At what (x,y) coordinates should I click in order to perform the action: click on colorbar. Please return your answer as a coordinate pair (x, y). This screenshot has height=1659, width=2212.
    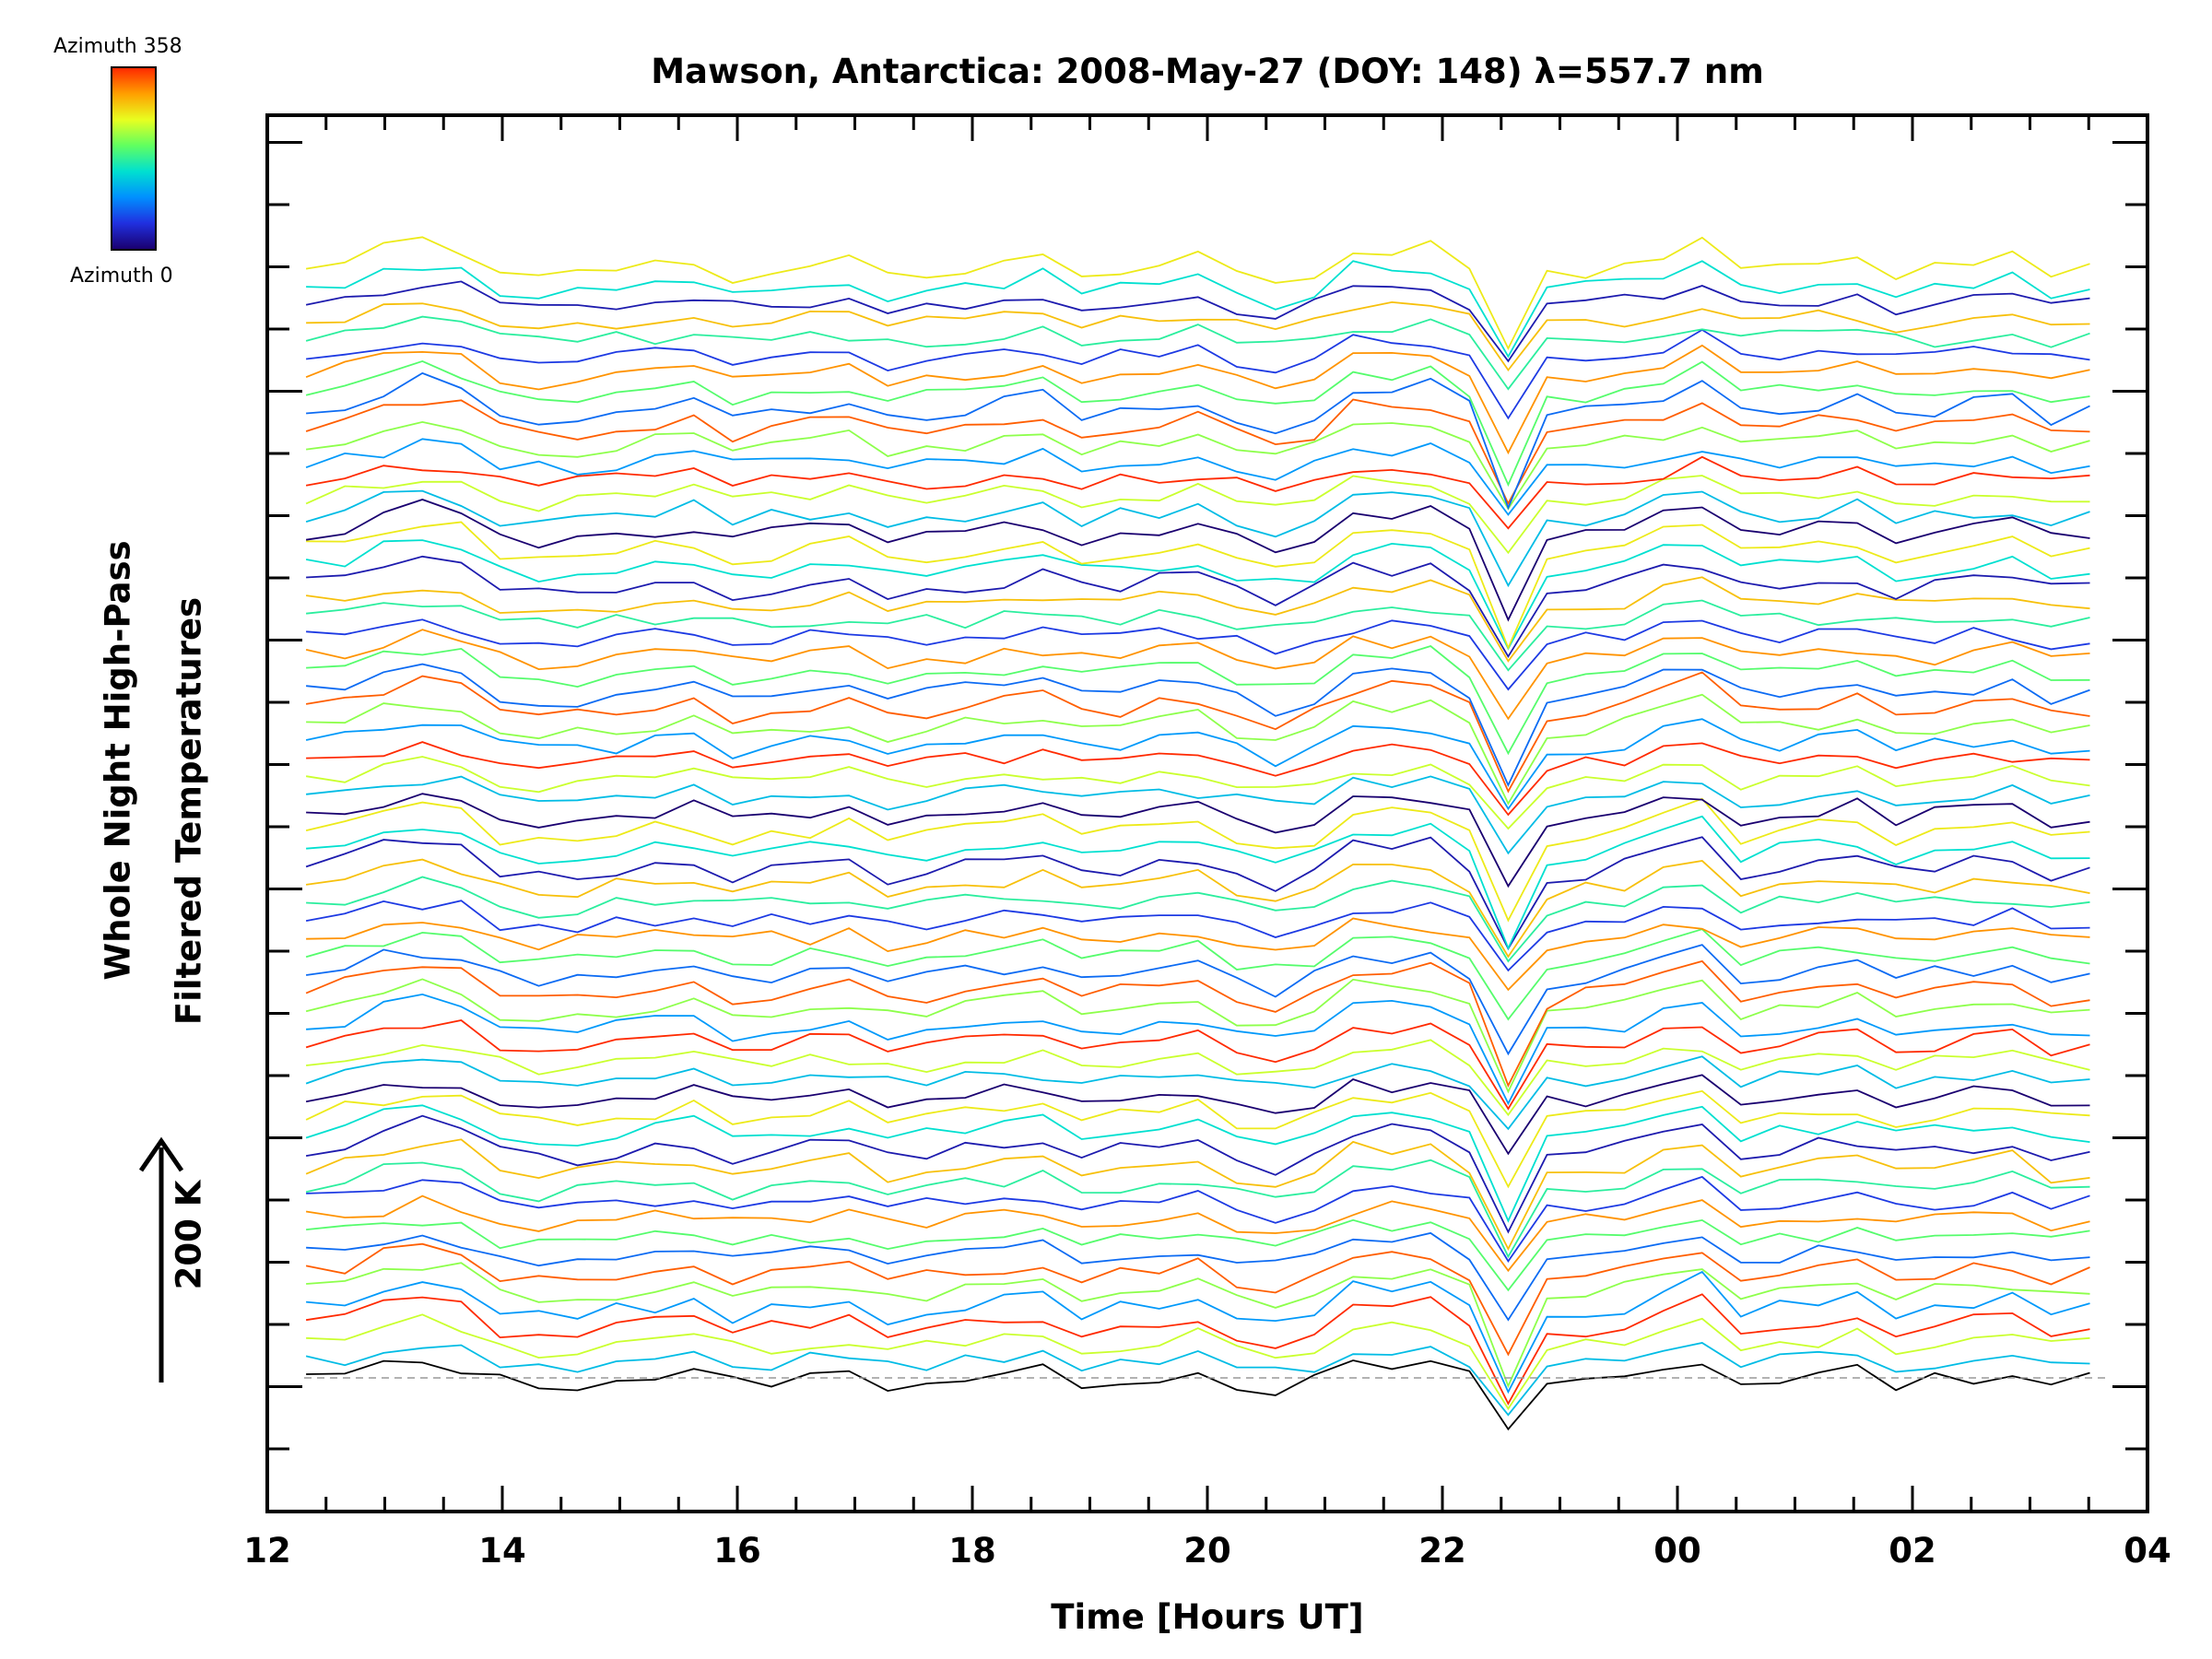
    Looking at the image, I should click on (134, 158).